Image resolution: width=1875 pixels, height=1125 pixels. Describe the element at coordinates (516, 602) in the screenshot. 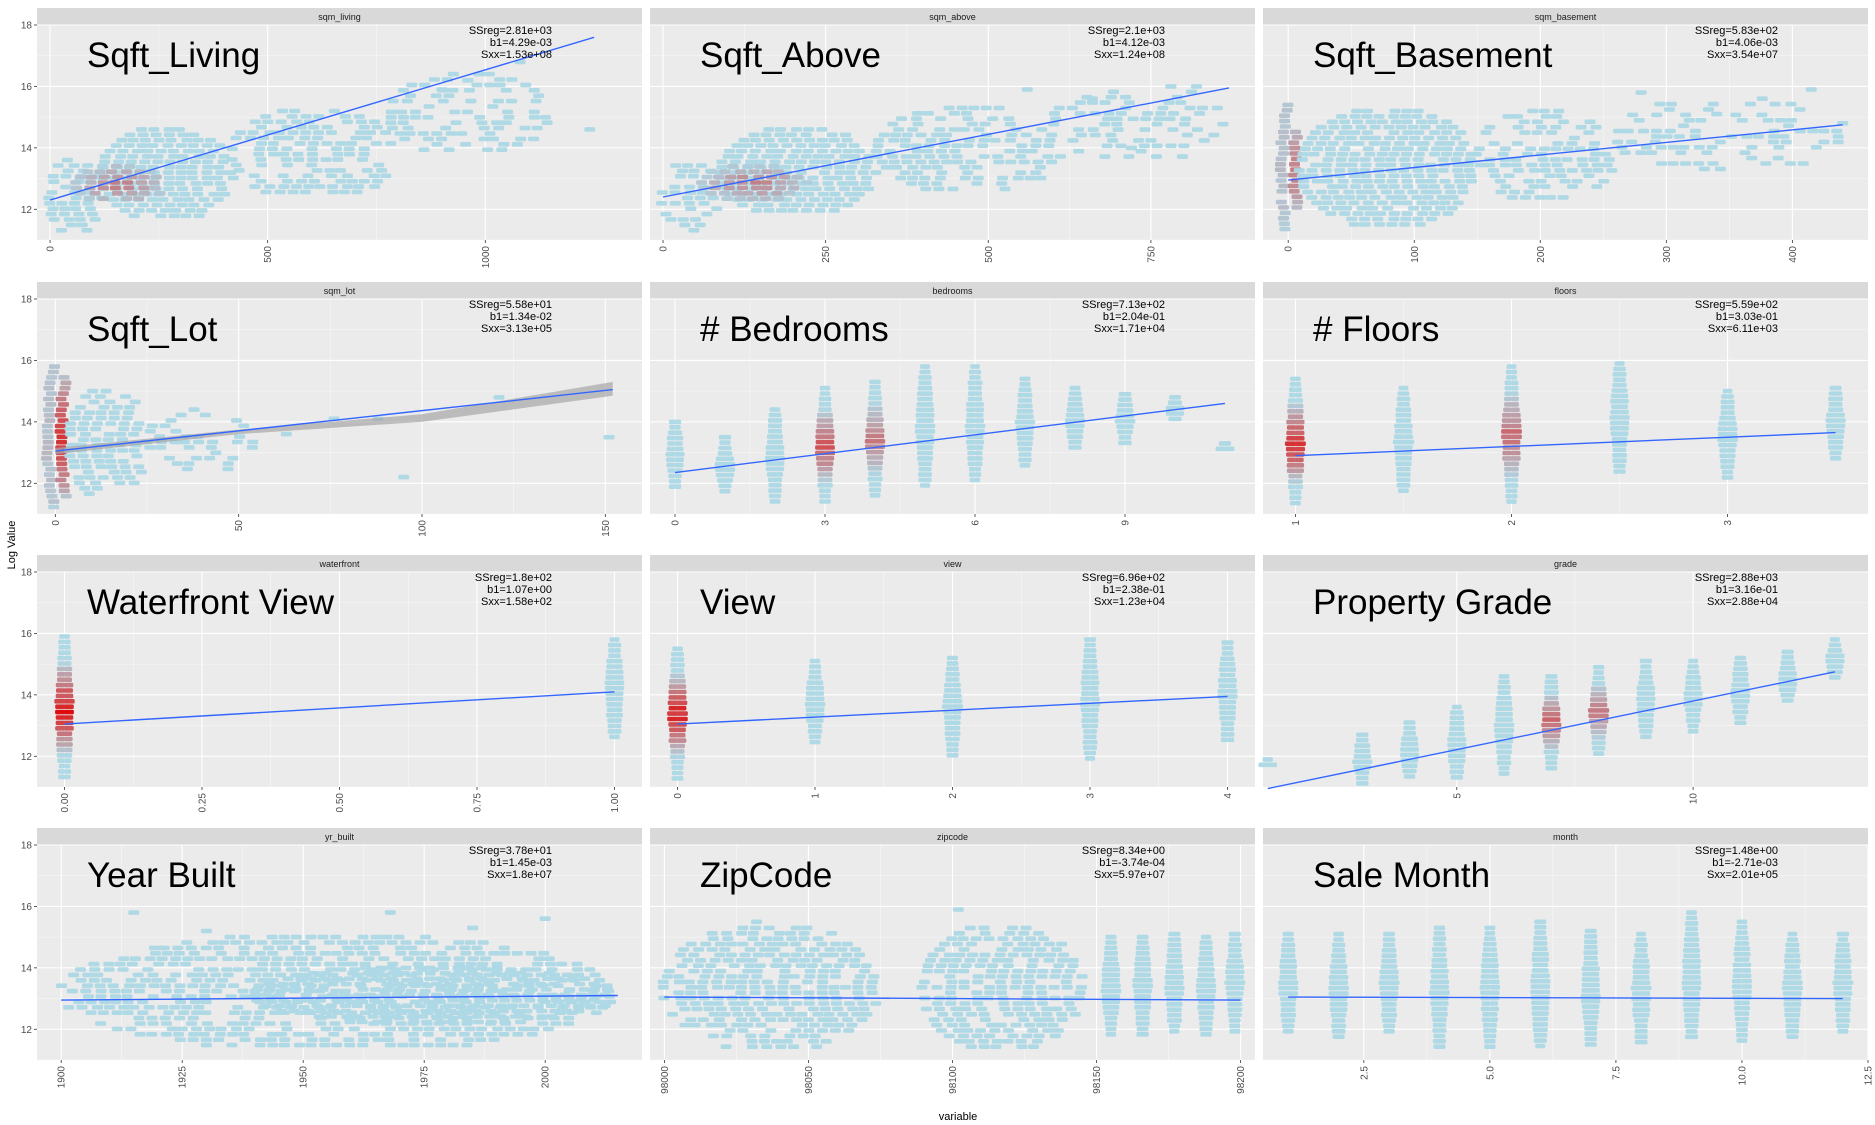

I see `regression-stat: Sxx=1.58e+02` at that location.